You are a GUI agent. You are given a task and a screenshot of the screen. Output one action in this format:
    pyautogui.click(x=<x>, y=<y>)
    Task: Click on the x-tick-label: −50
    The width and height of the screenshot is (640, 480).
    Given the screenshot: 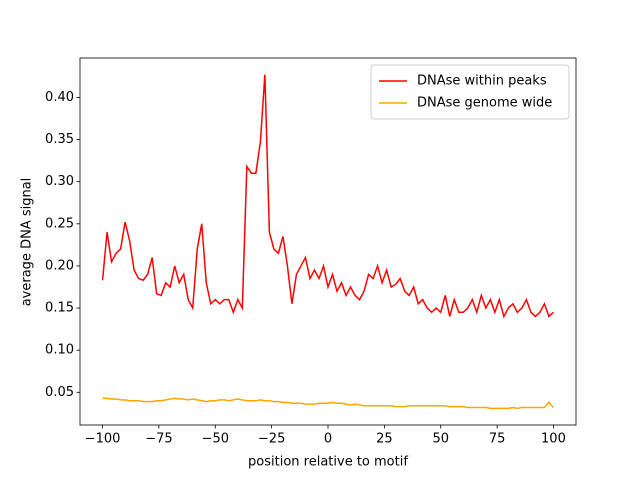 What is the action you would take?
    pyautogui.click(x=215, y=439)
    